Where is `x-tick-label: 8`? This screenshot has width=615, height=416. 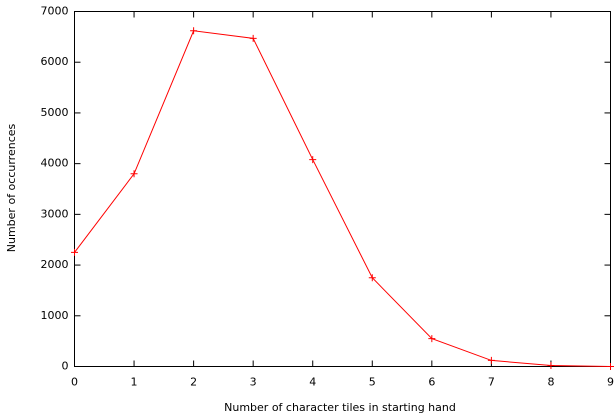
x-tick-label: 8 is located at coordinates (550, 382).